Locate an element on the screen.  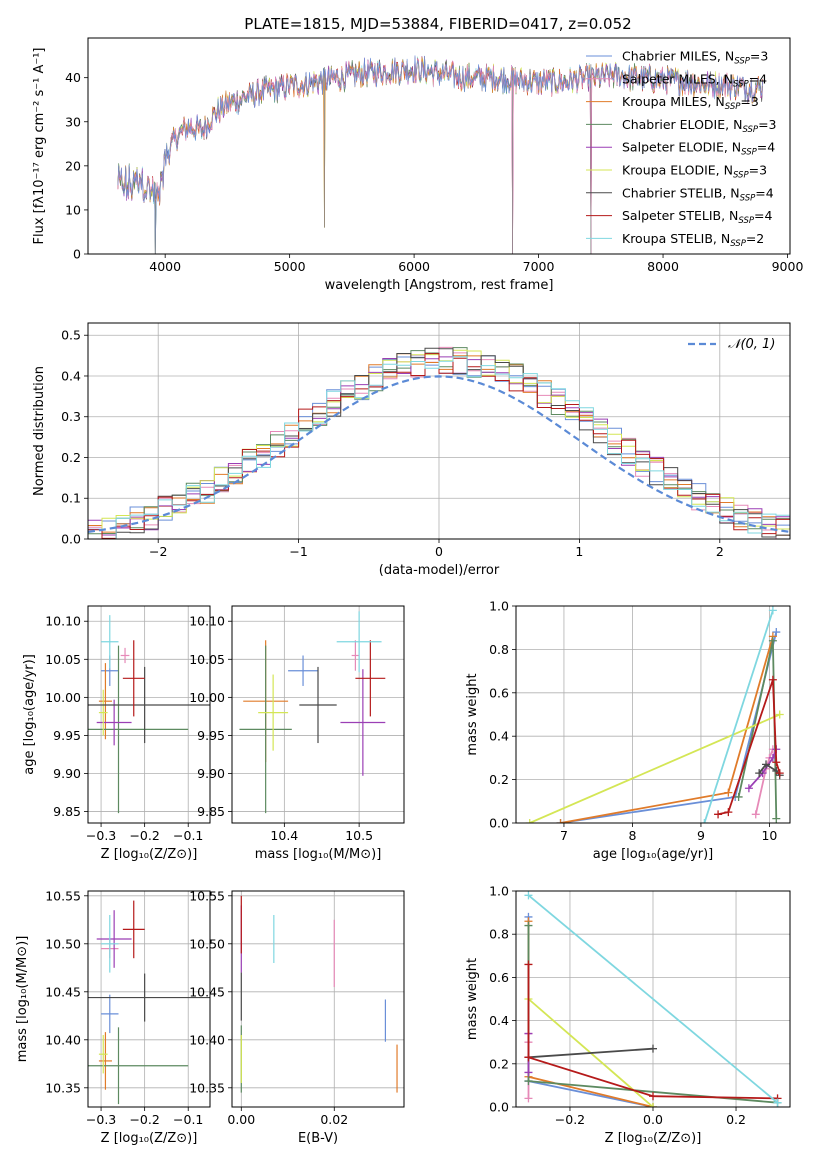
age_vs_mass-xtick-label: 10.4 is located at coordinates (284, 835).